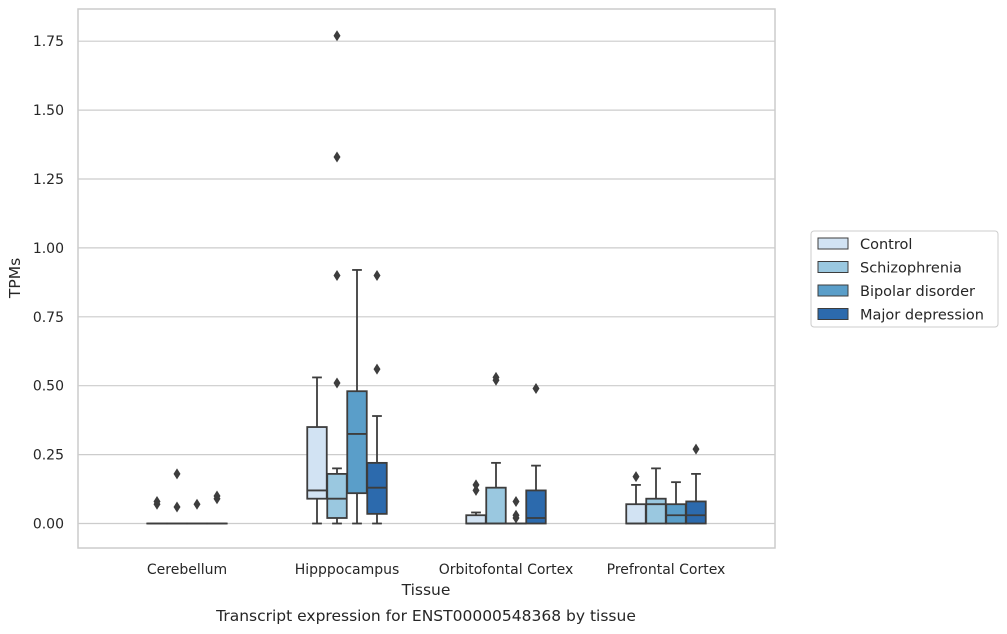  I want to click on x-axis-title: Tissue, so click(426, 590).